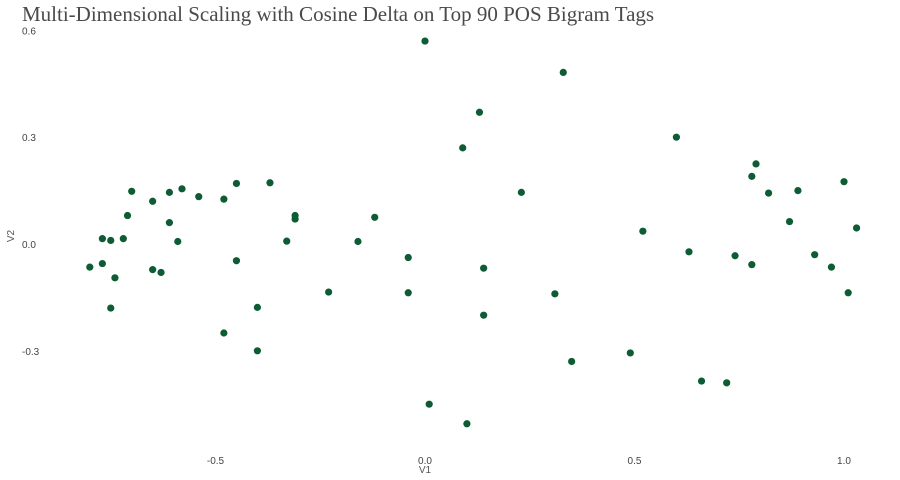 Image resolution: width=900 pixels, height=480 pixels. I want to click on y-axis: -0.3 0.0 0.3 0.6, so click(31, 191).